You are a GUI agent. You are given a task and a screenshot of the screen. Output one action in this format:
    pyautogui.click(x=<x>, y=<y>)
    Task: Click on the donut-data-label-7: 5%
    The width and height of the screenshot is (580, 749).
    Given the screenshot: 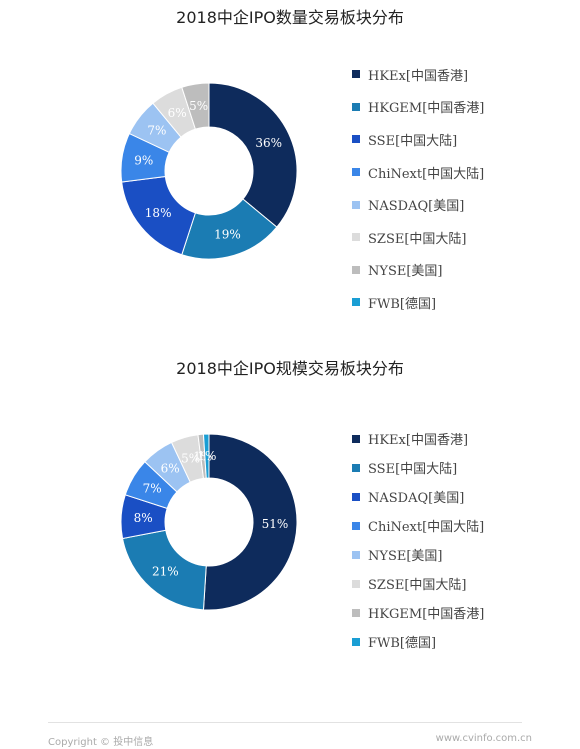 What is the action you would take?
    pyautogui.click(x=198, y=106)
    